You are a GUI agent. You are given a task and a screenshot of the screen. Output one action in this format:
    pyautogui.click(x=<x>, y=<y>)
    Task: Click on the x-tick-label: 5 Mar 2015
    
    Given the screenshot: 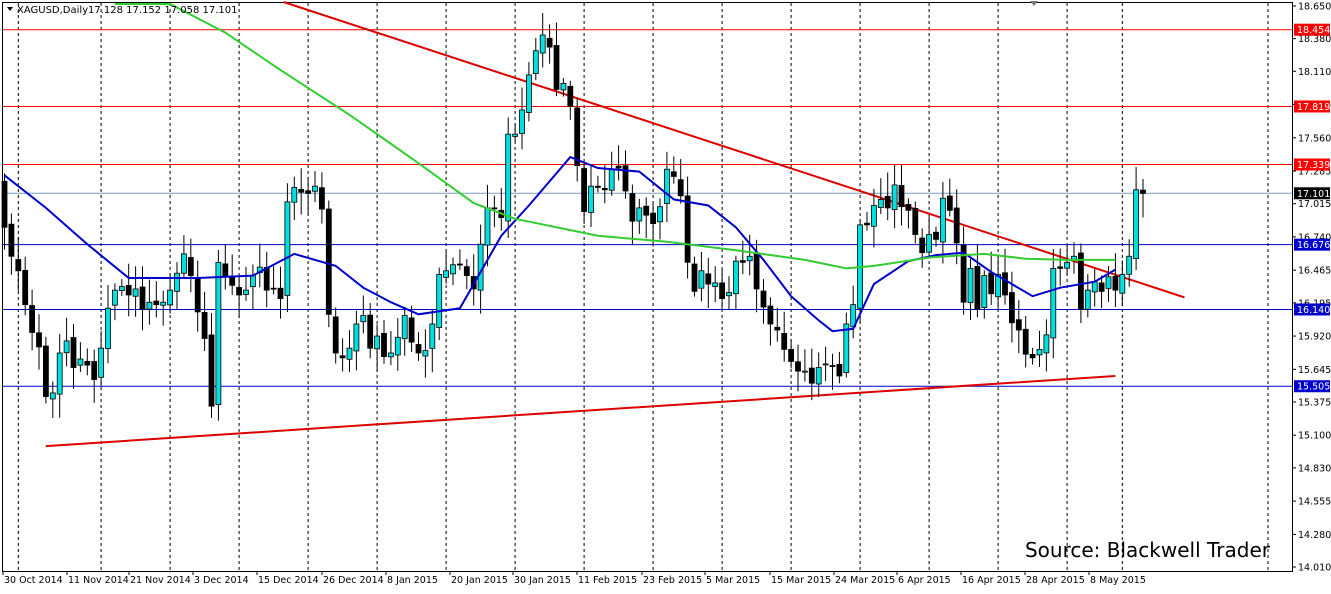 What is the action you would take?
    pyautogui.click(x=733, y=580)
    